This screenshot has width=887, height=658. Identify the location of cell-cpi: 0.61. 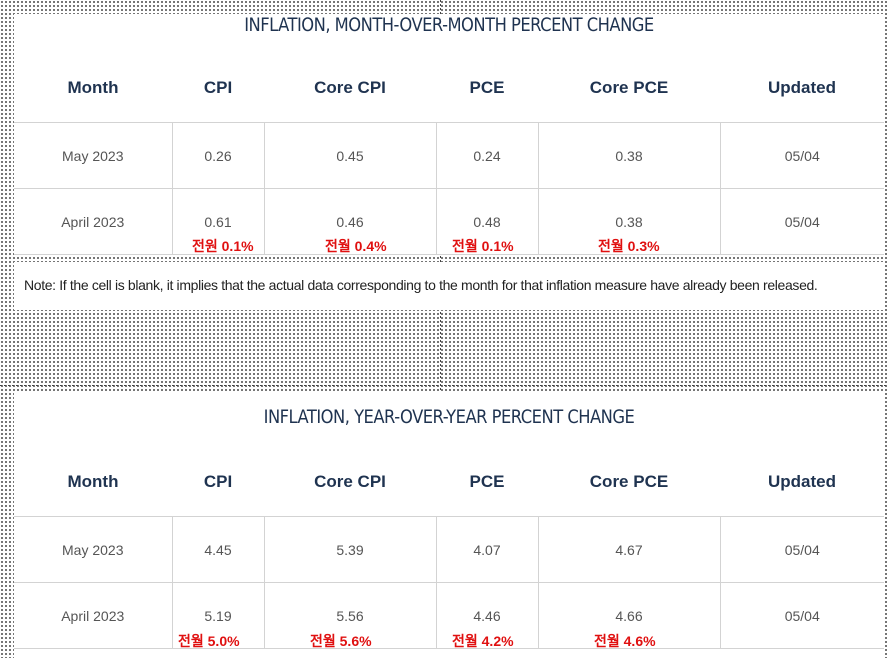
(217, 221).